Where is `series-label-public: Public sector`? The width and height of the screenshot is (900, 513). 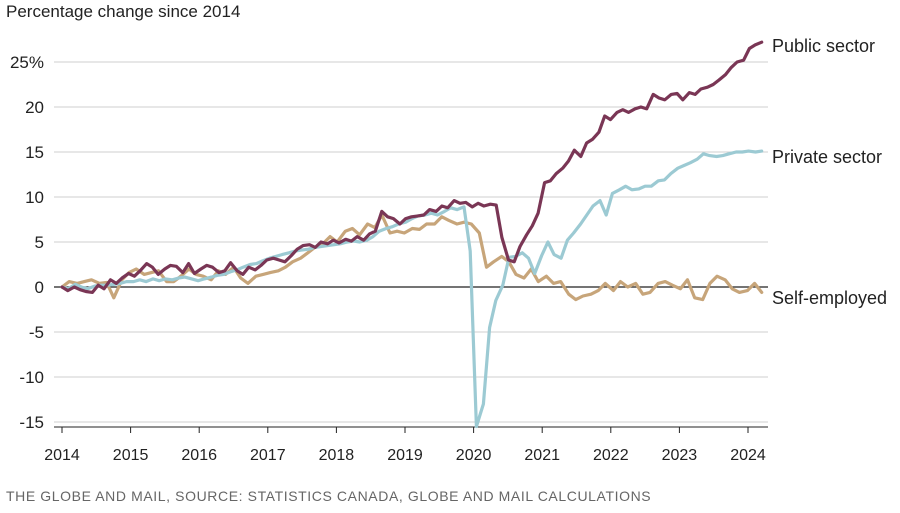 series-label-public: Public sector is located at coordinates (823, 46).